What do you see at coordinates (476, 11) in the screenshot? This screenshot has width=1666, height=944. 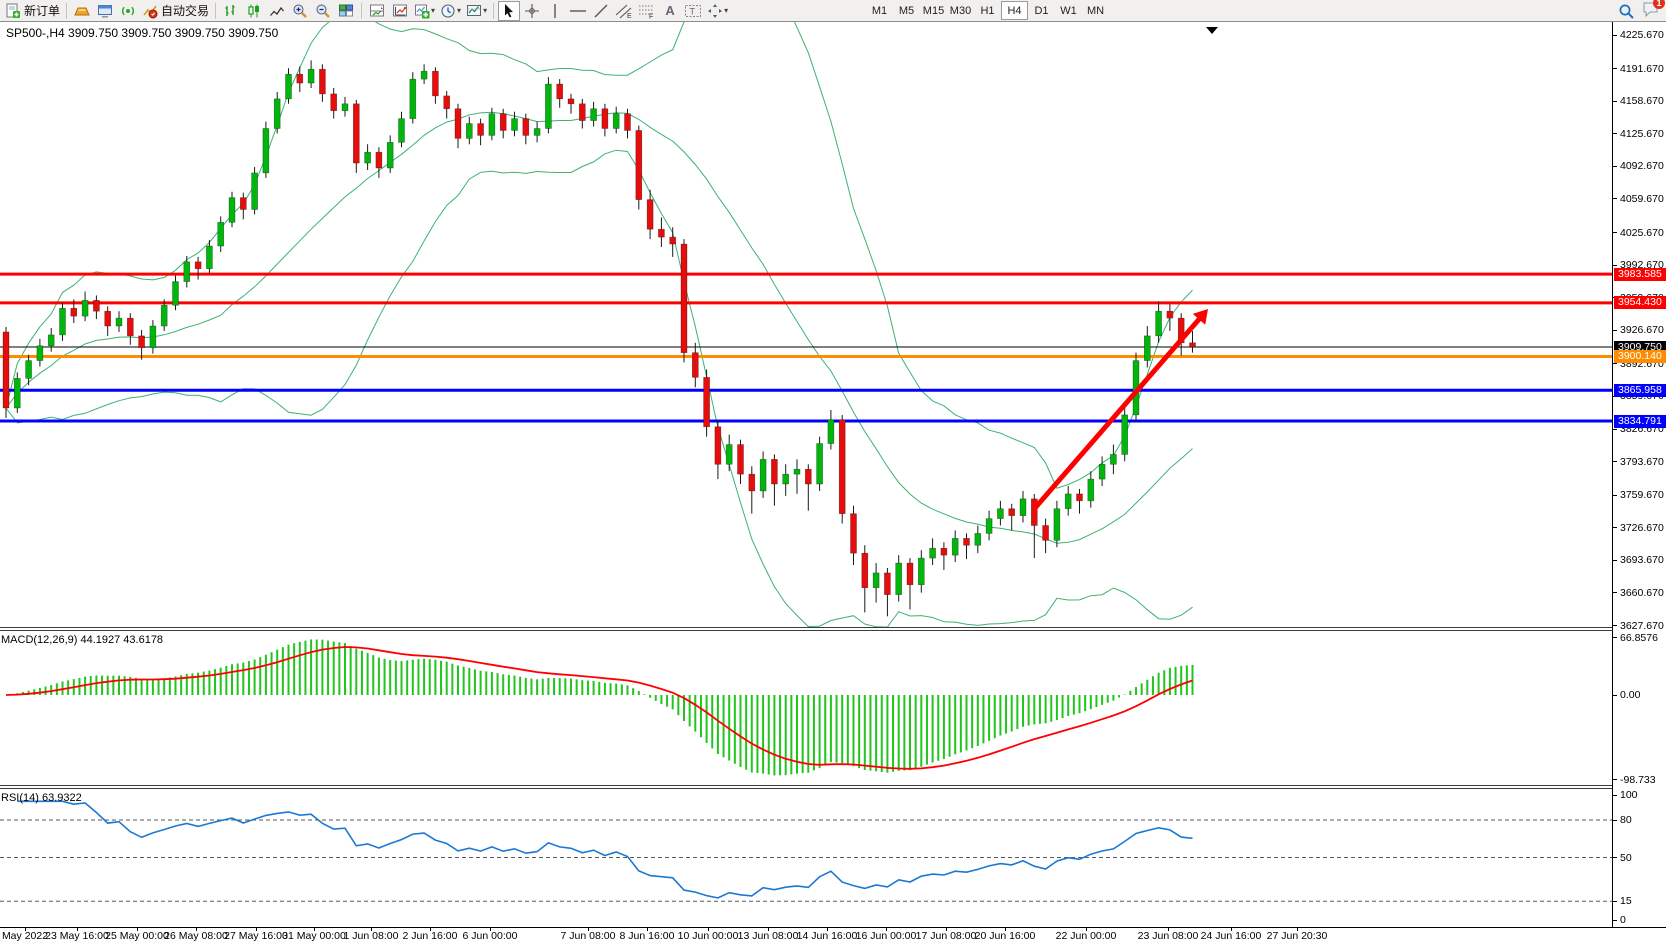 I see `template-button: ▾` at bounding box center [476, 11].